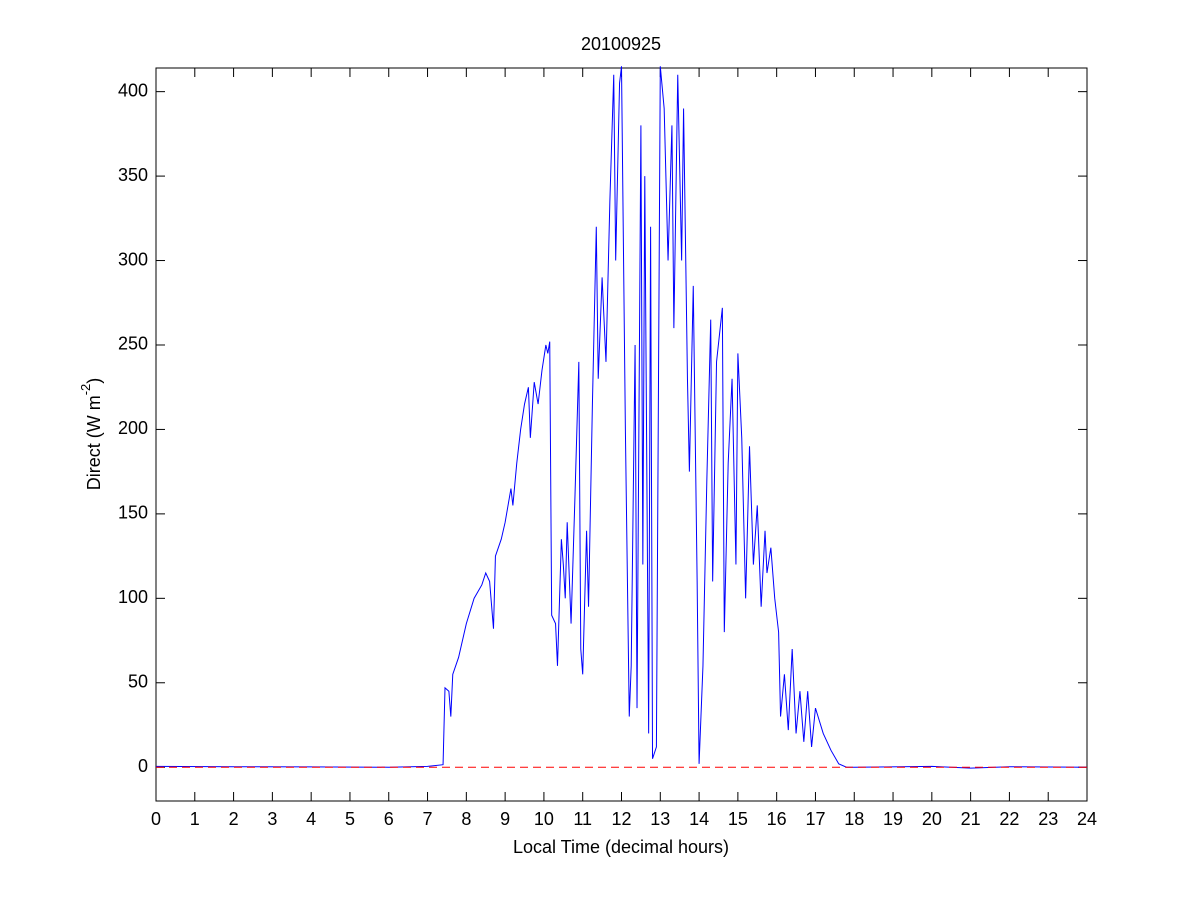 This screenshot has height=900, width=1201. What do you see at coordinates (94, 381) in the screenshot?
I see `y-label-part: )` at bounding box center [94, 381].